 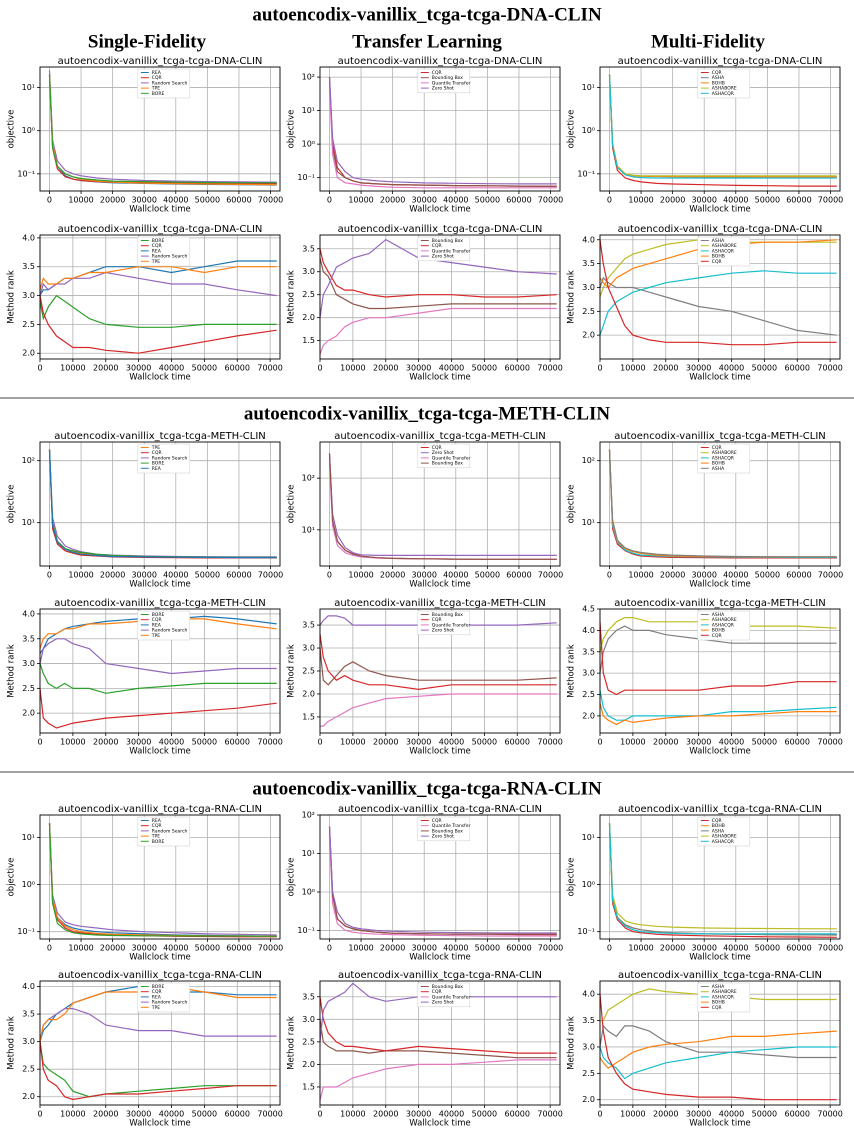 I want to click on legend-label: Zero Shot, so click(x=443, y=837).